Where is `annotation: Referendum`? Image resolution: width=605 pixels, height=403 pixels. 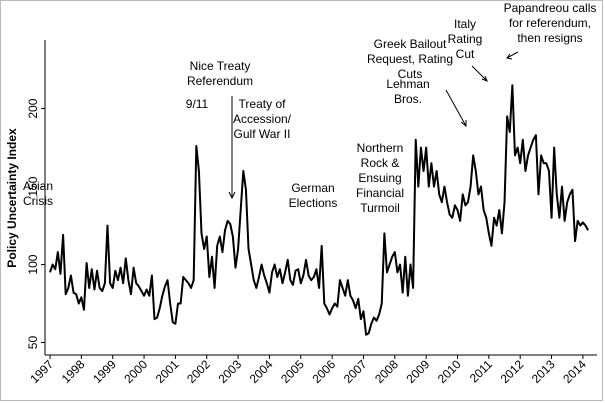 annotation: Referendum is located at coordinates (220, 81).